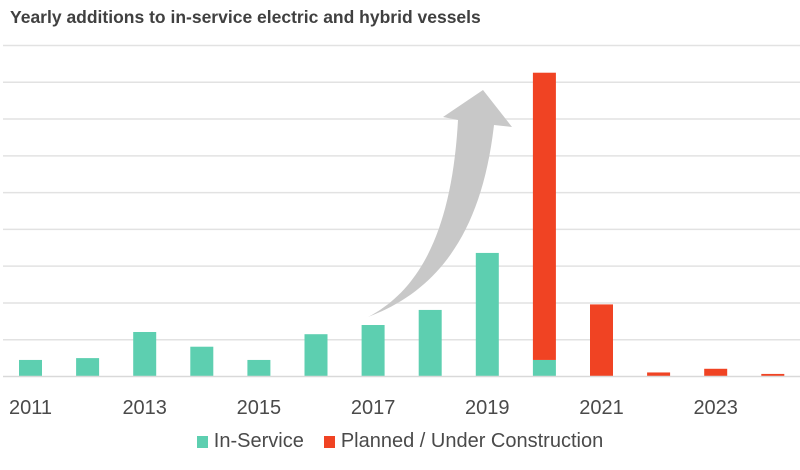 This screenshot has height=470, width=800. What do you see at coordinates (316, 355) in the screenshot?
I see `bar-in-service-2016` at bounding box center [316, 355].